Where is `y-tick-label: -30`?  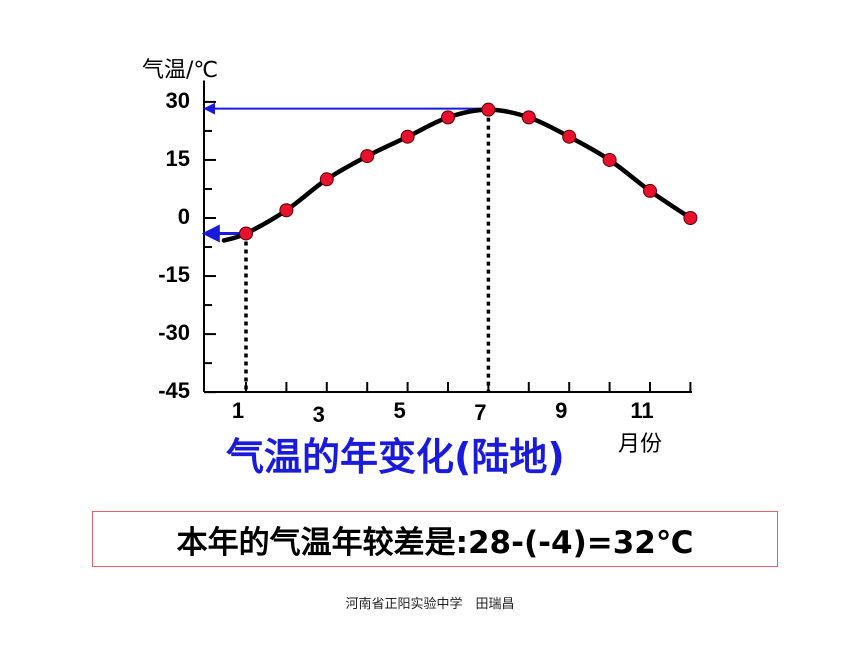
y-tick-label: -30 is located at coordinates (174, 333).